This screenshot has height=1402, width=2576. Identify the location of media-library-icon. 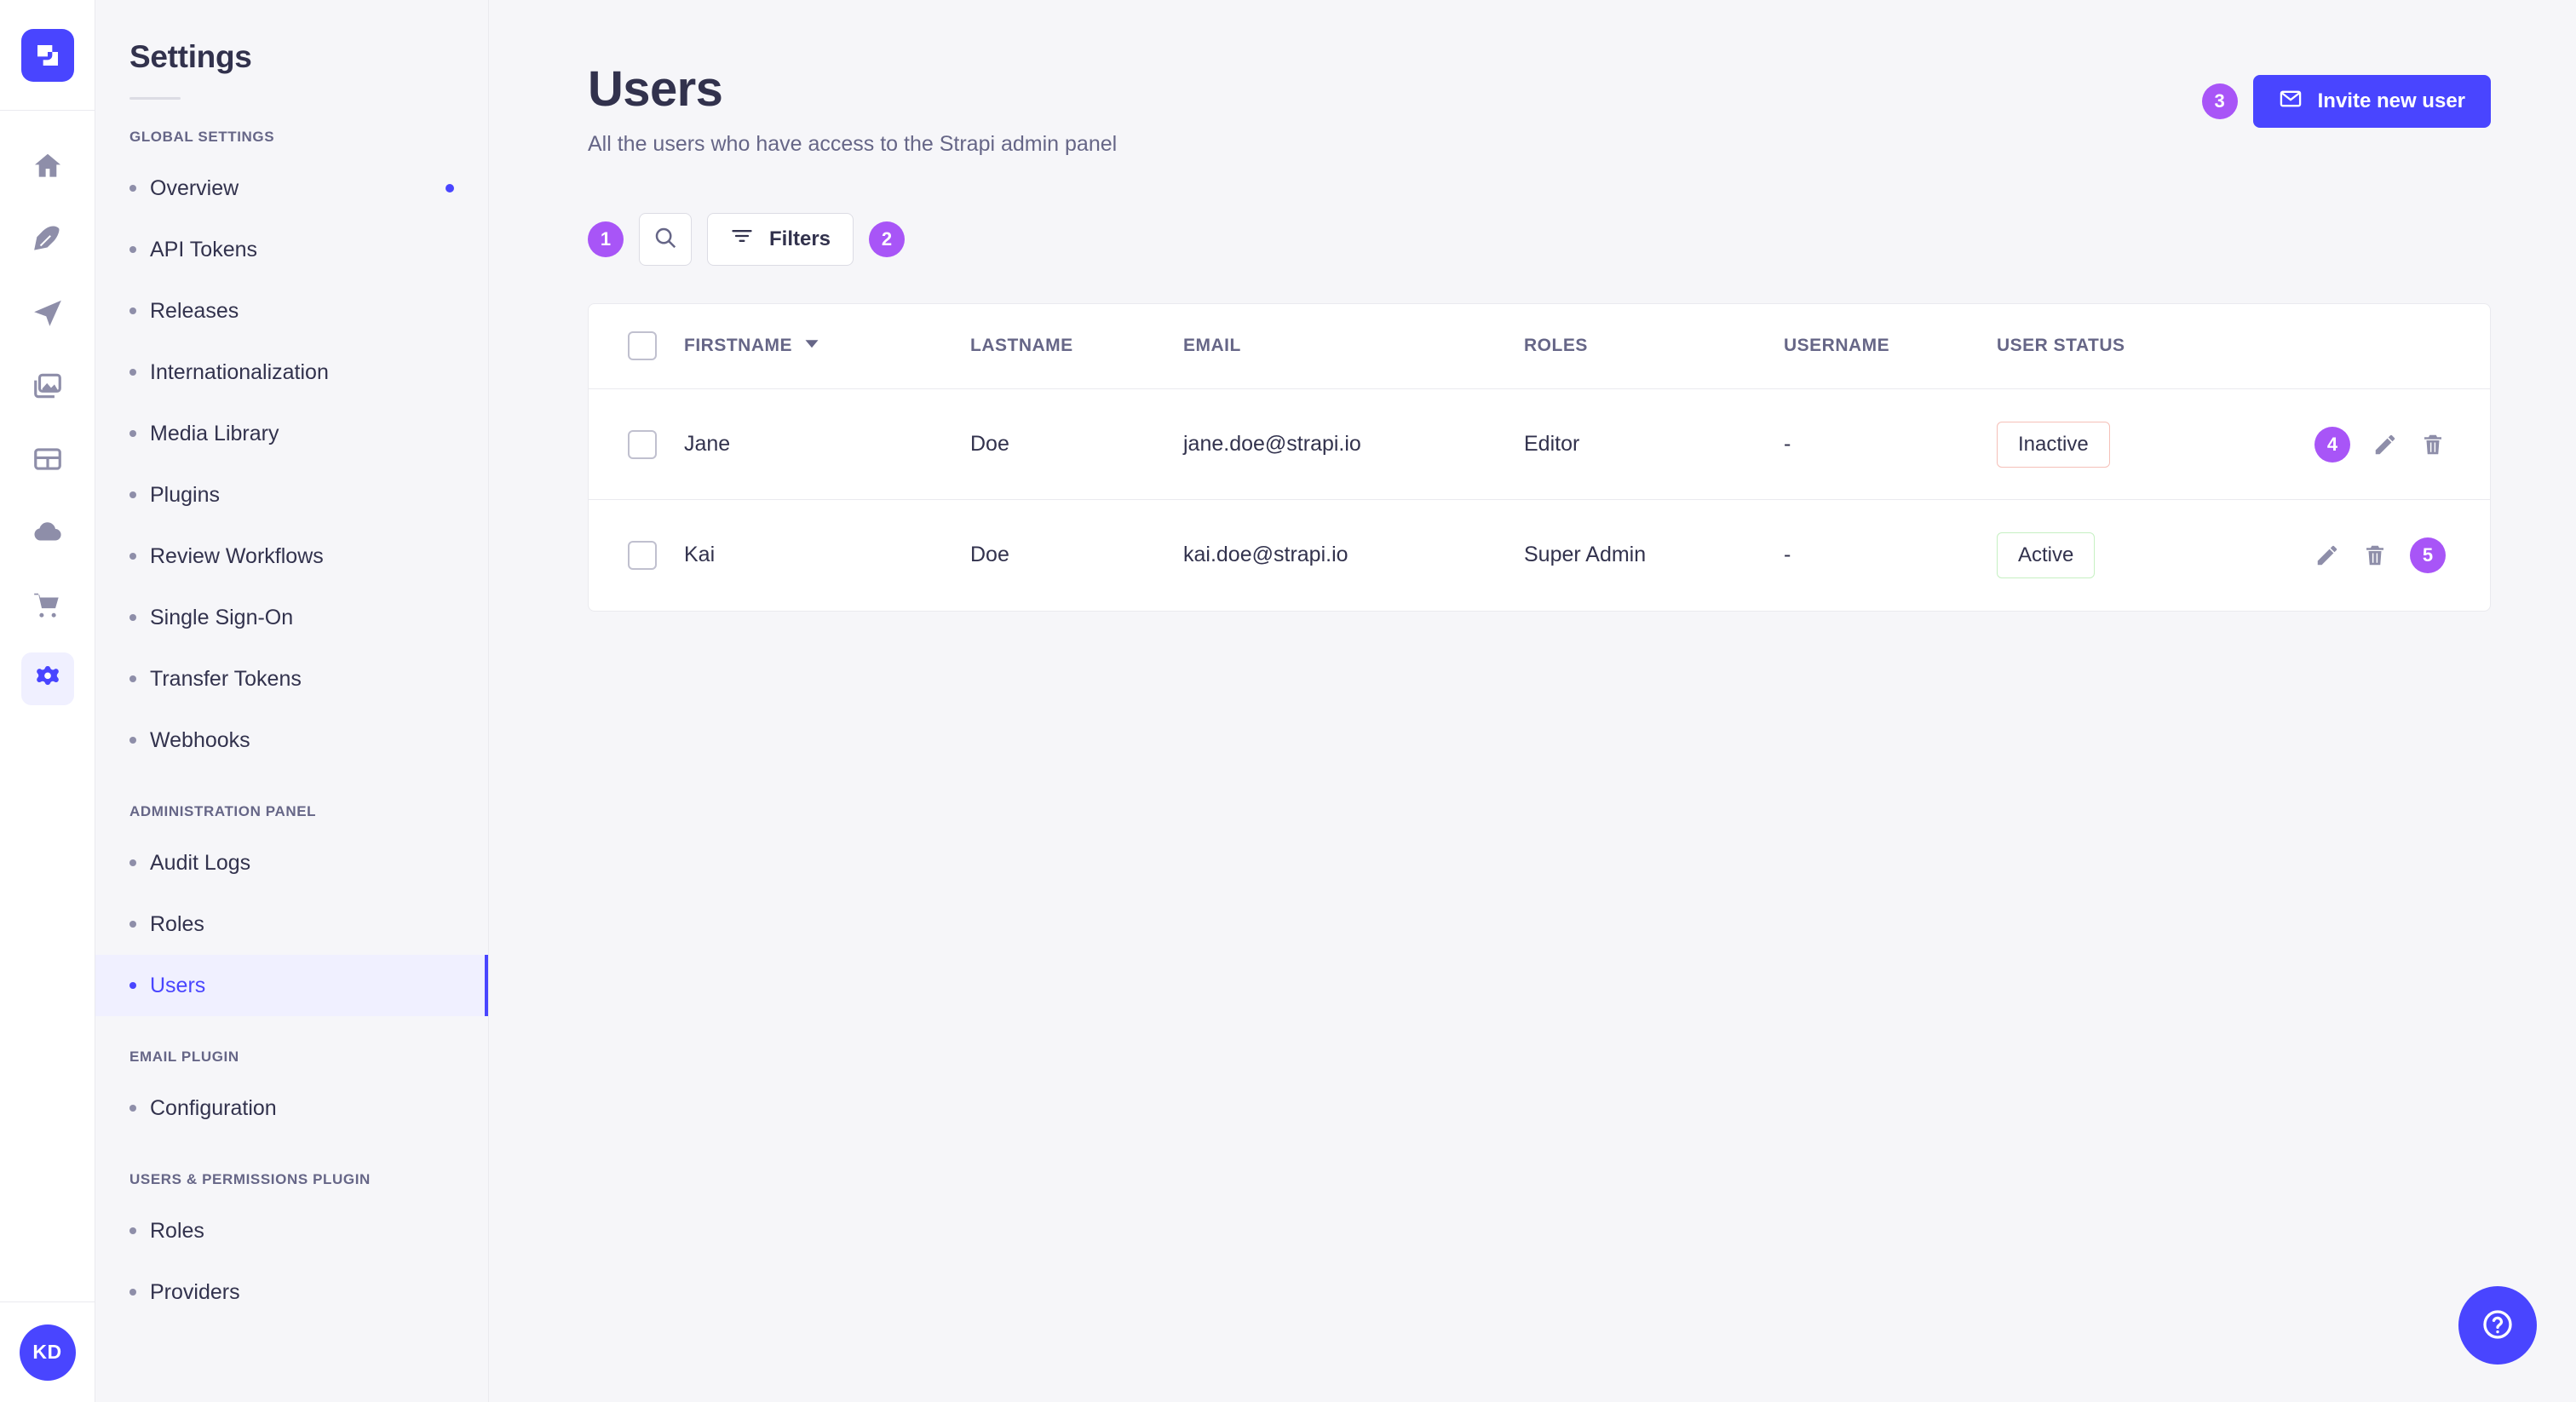
(48, 385).